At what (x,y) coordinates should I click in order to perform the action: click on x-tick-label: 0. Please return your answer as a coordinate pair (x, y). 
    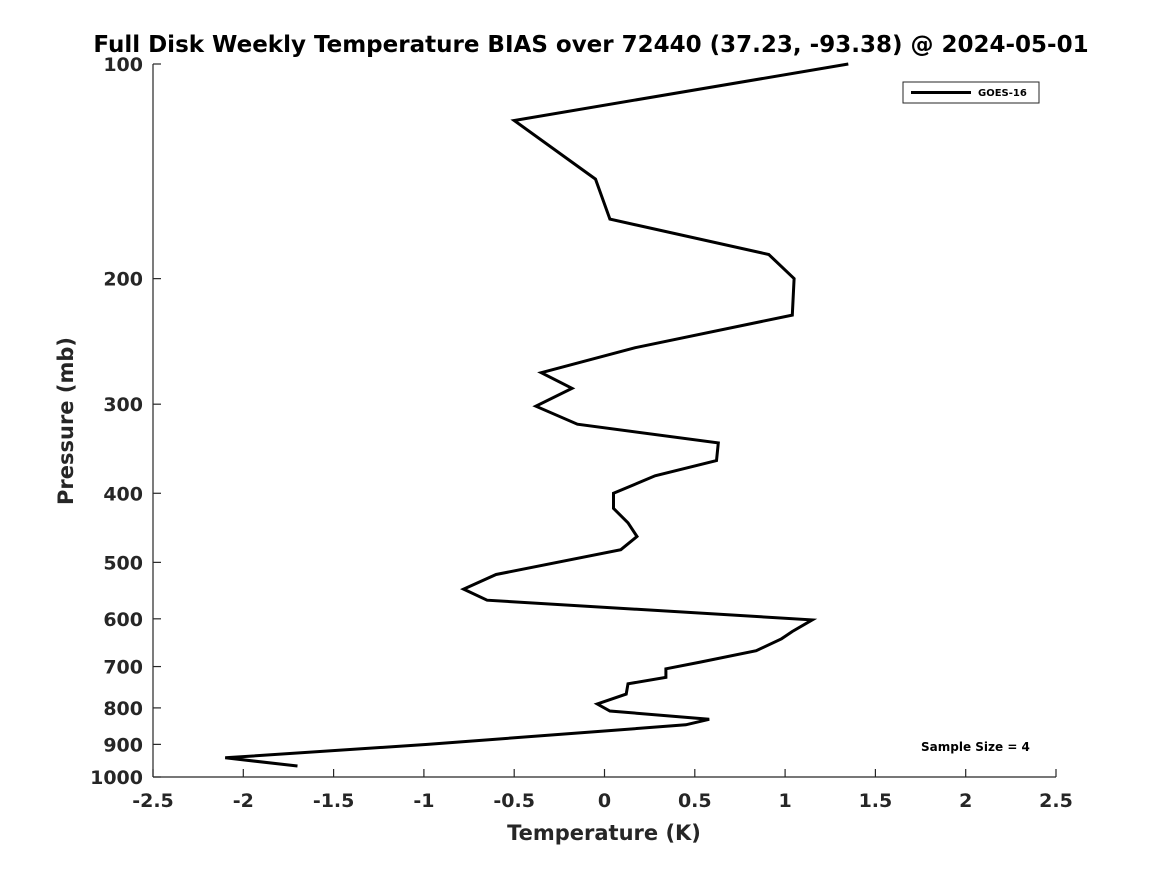
    Looking at the image, I should click on (604, 801).